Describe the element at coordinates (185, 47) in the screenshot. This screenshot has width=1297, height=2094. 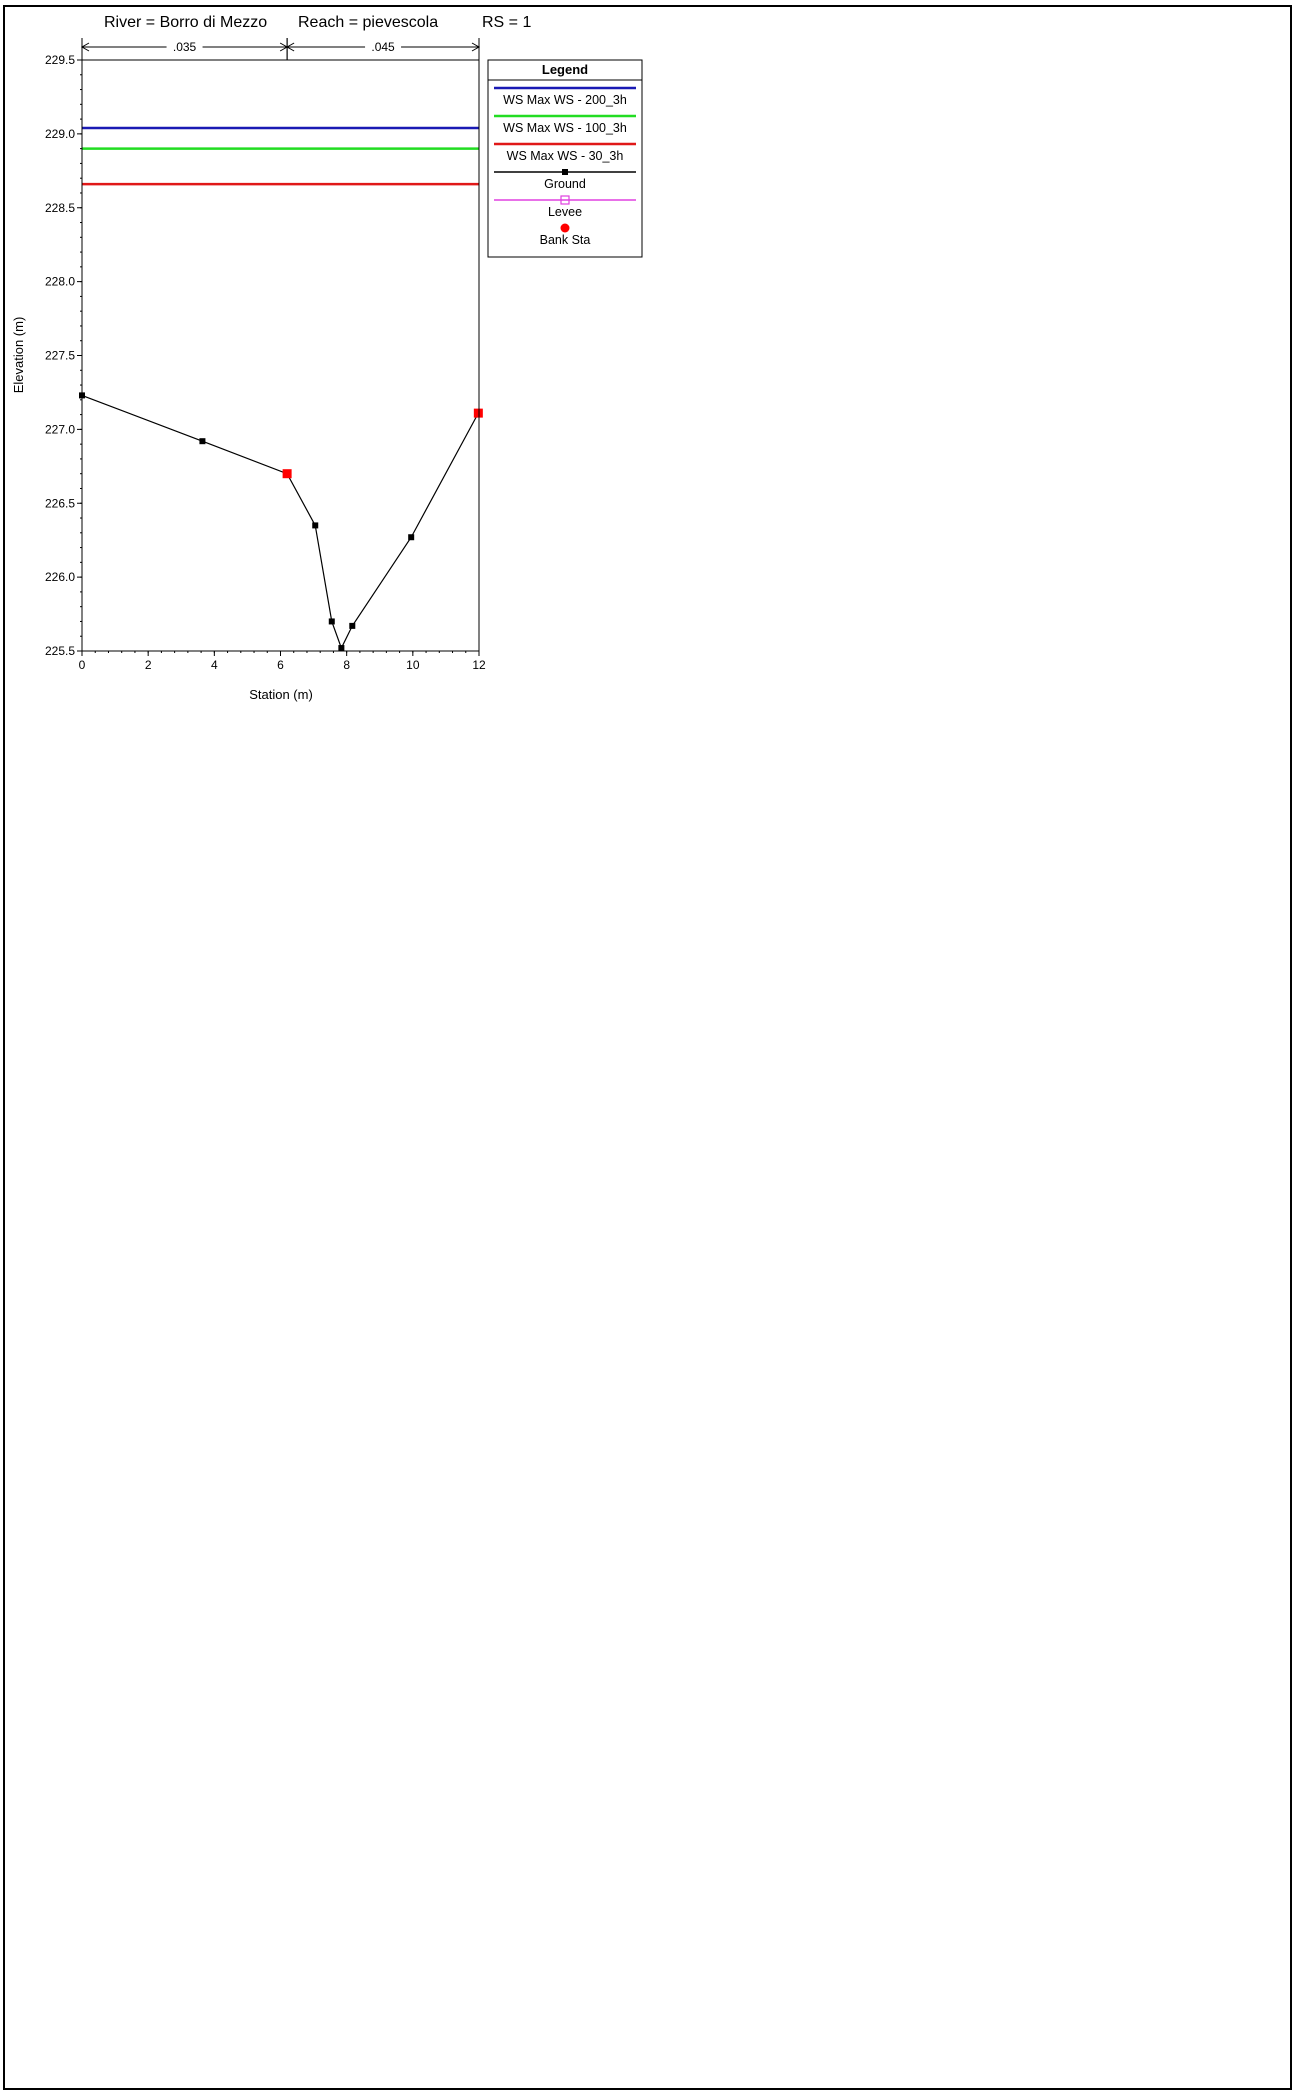
I see `manning-n-label: .035` at that location.